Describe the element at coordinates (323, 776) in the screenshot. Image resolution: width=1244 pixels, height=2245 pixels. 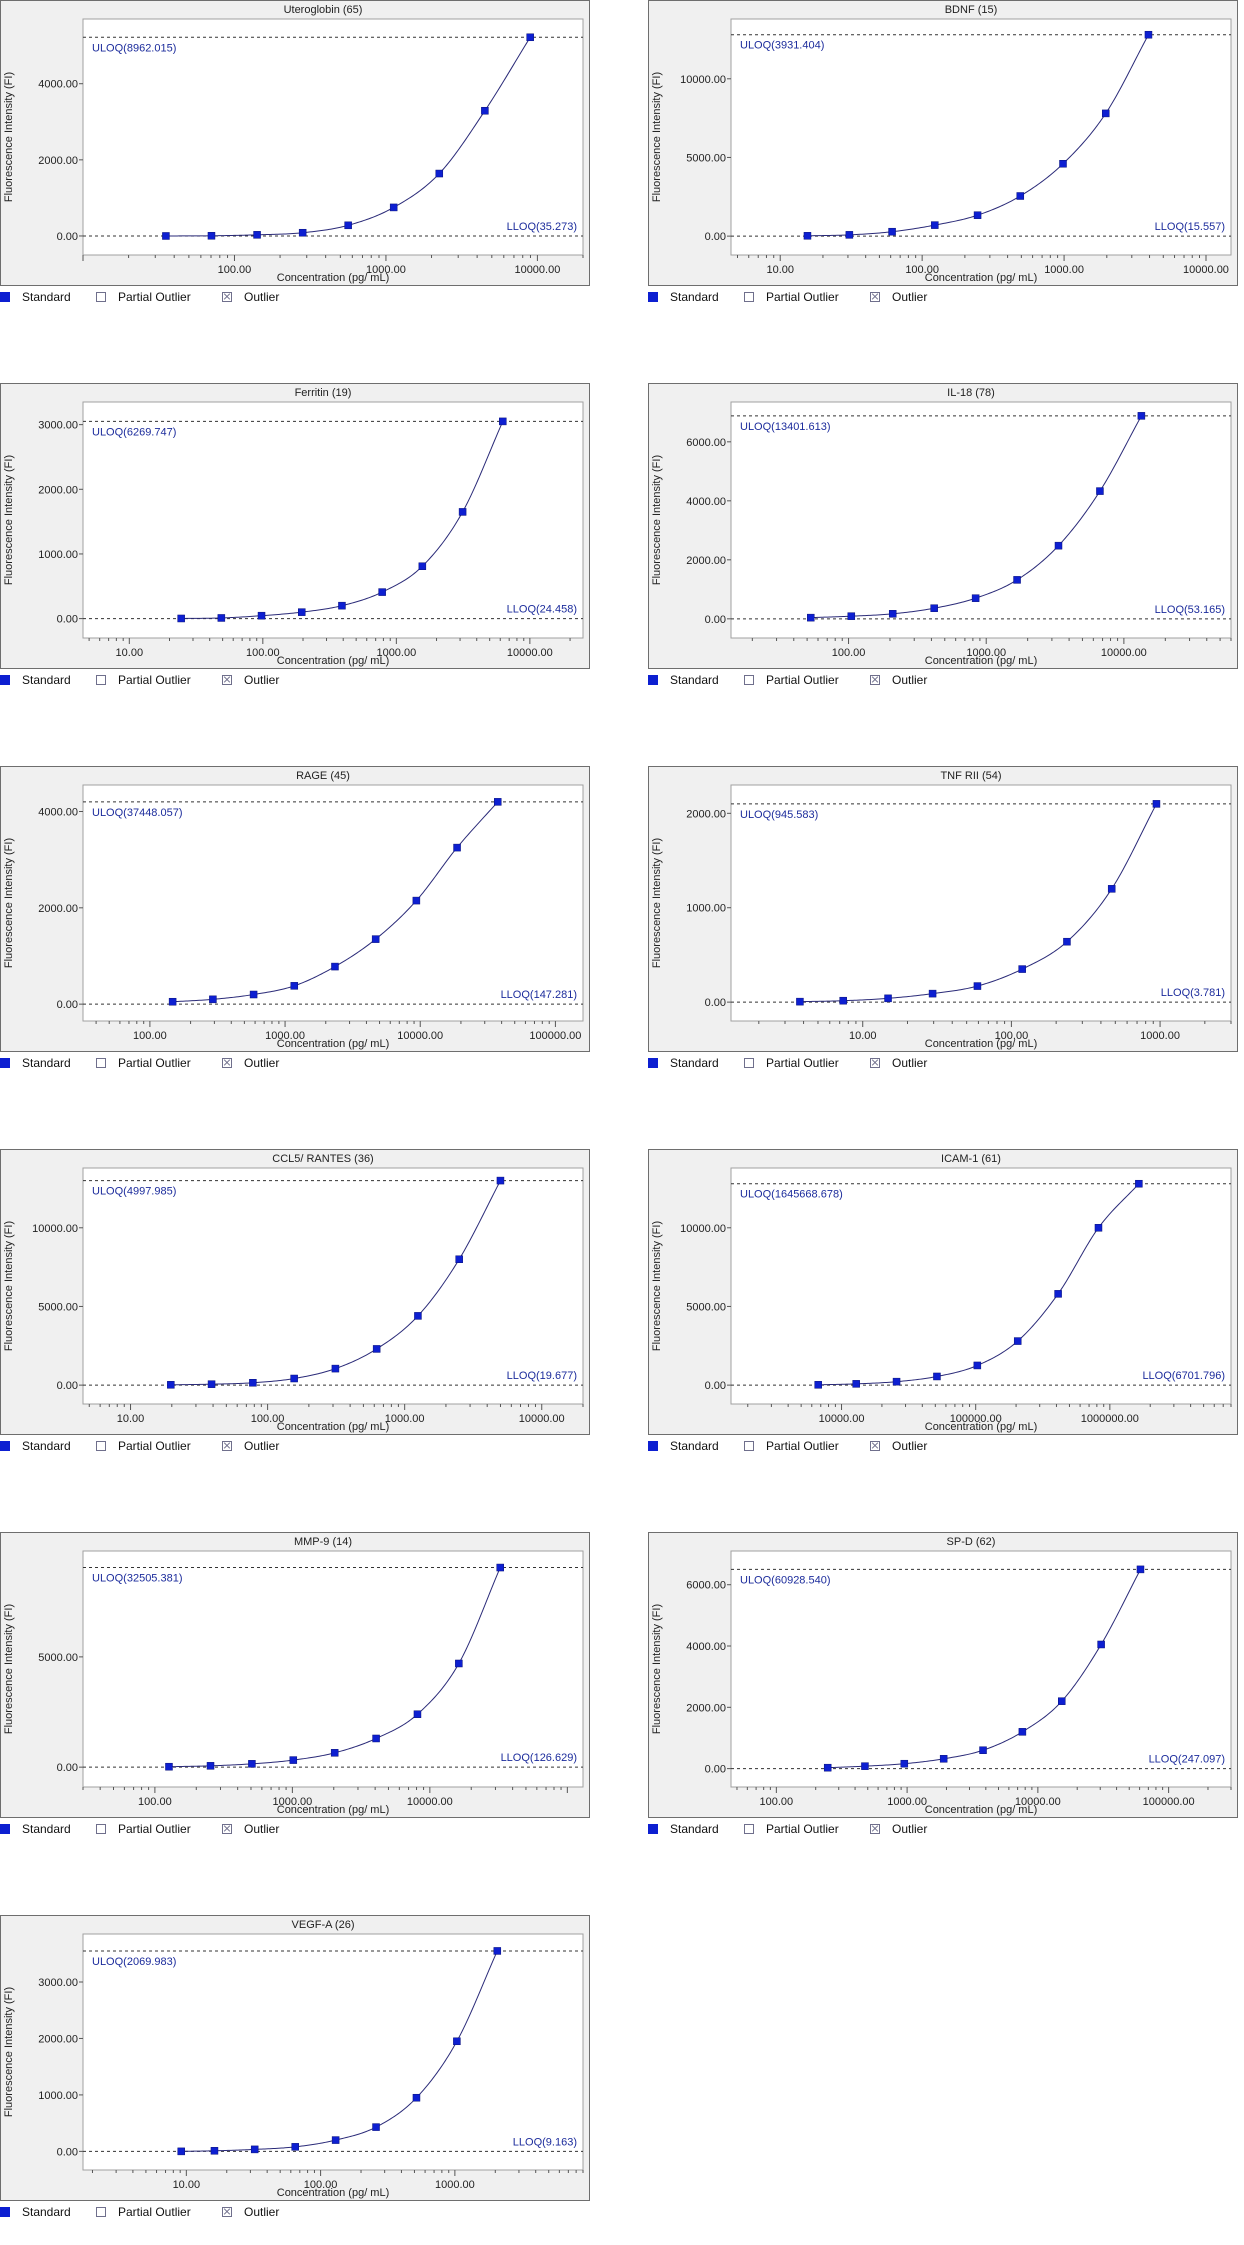
I see `chart-title: RAGE (45)` at that location.